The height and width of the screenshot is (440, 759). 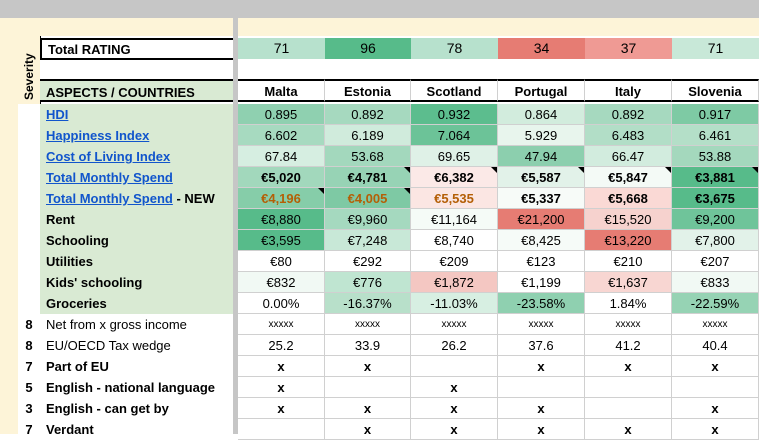 What do you see at coordinates (715, 345) in the screenshot?
I see `value-cell: 40.4` at bounding box center [715, 345].